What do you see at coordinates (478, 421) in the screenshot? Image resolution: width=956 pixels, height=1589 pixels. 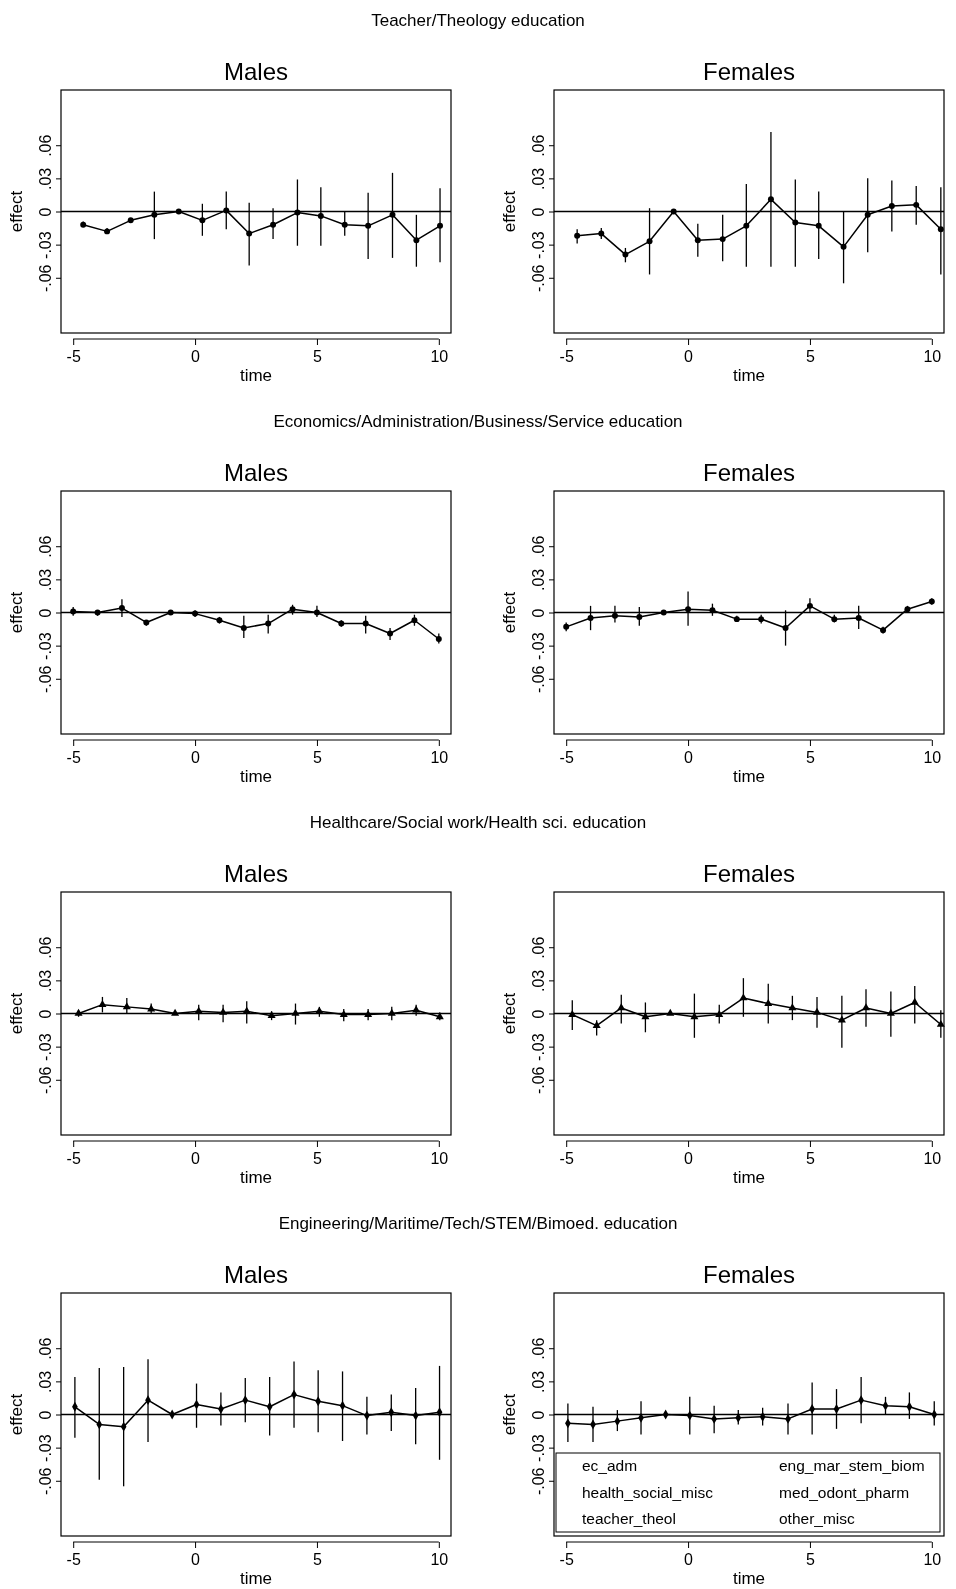 I see `chart-subtitle: Economics/Administration/Business/Service education` at bounding box center [478, 421].